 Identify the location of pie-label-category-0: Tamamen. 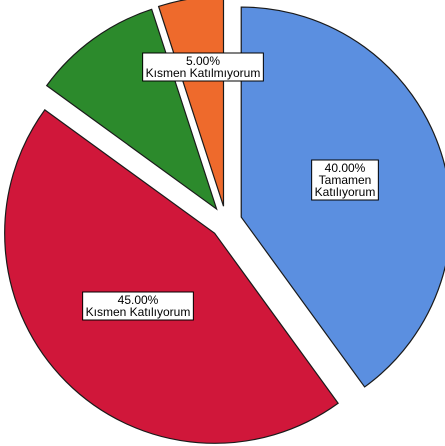
(345, 180).